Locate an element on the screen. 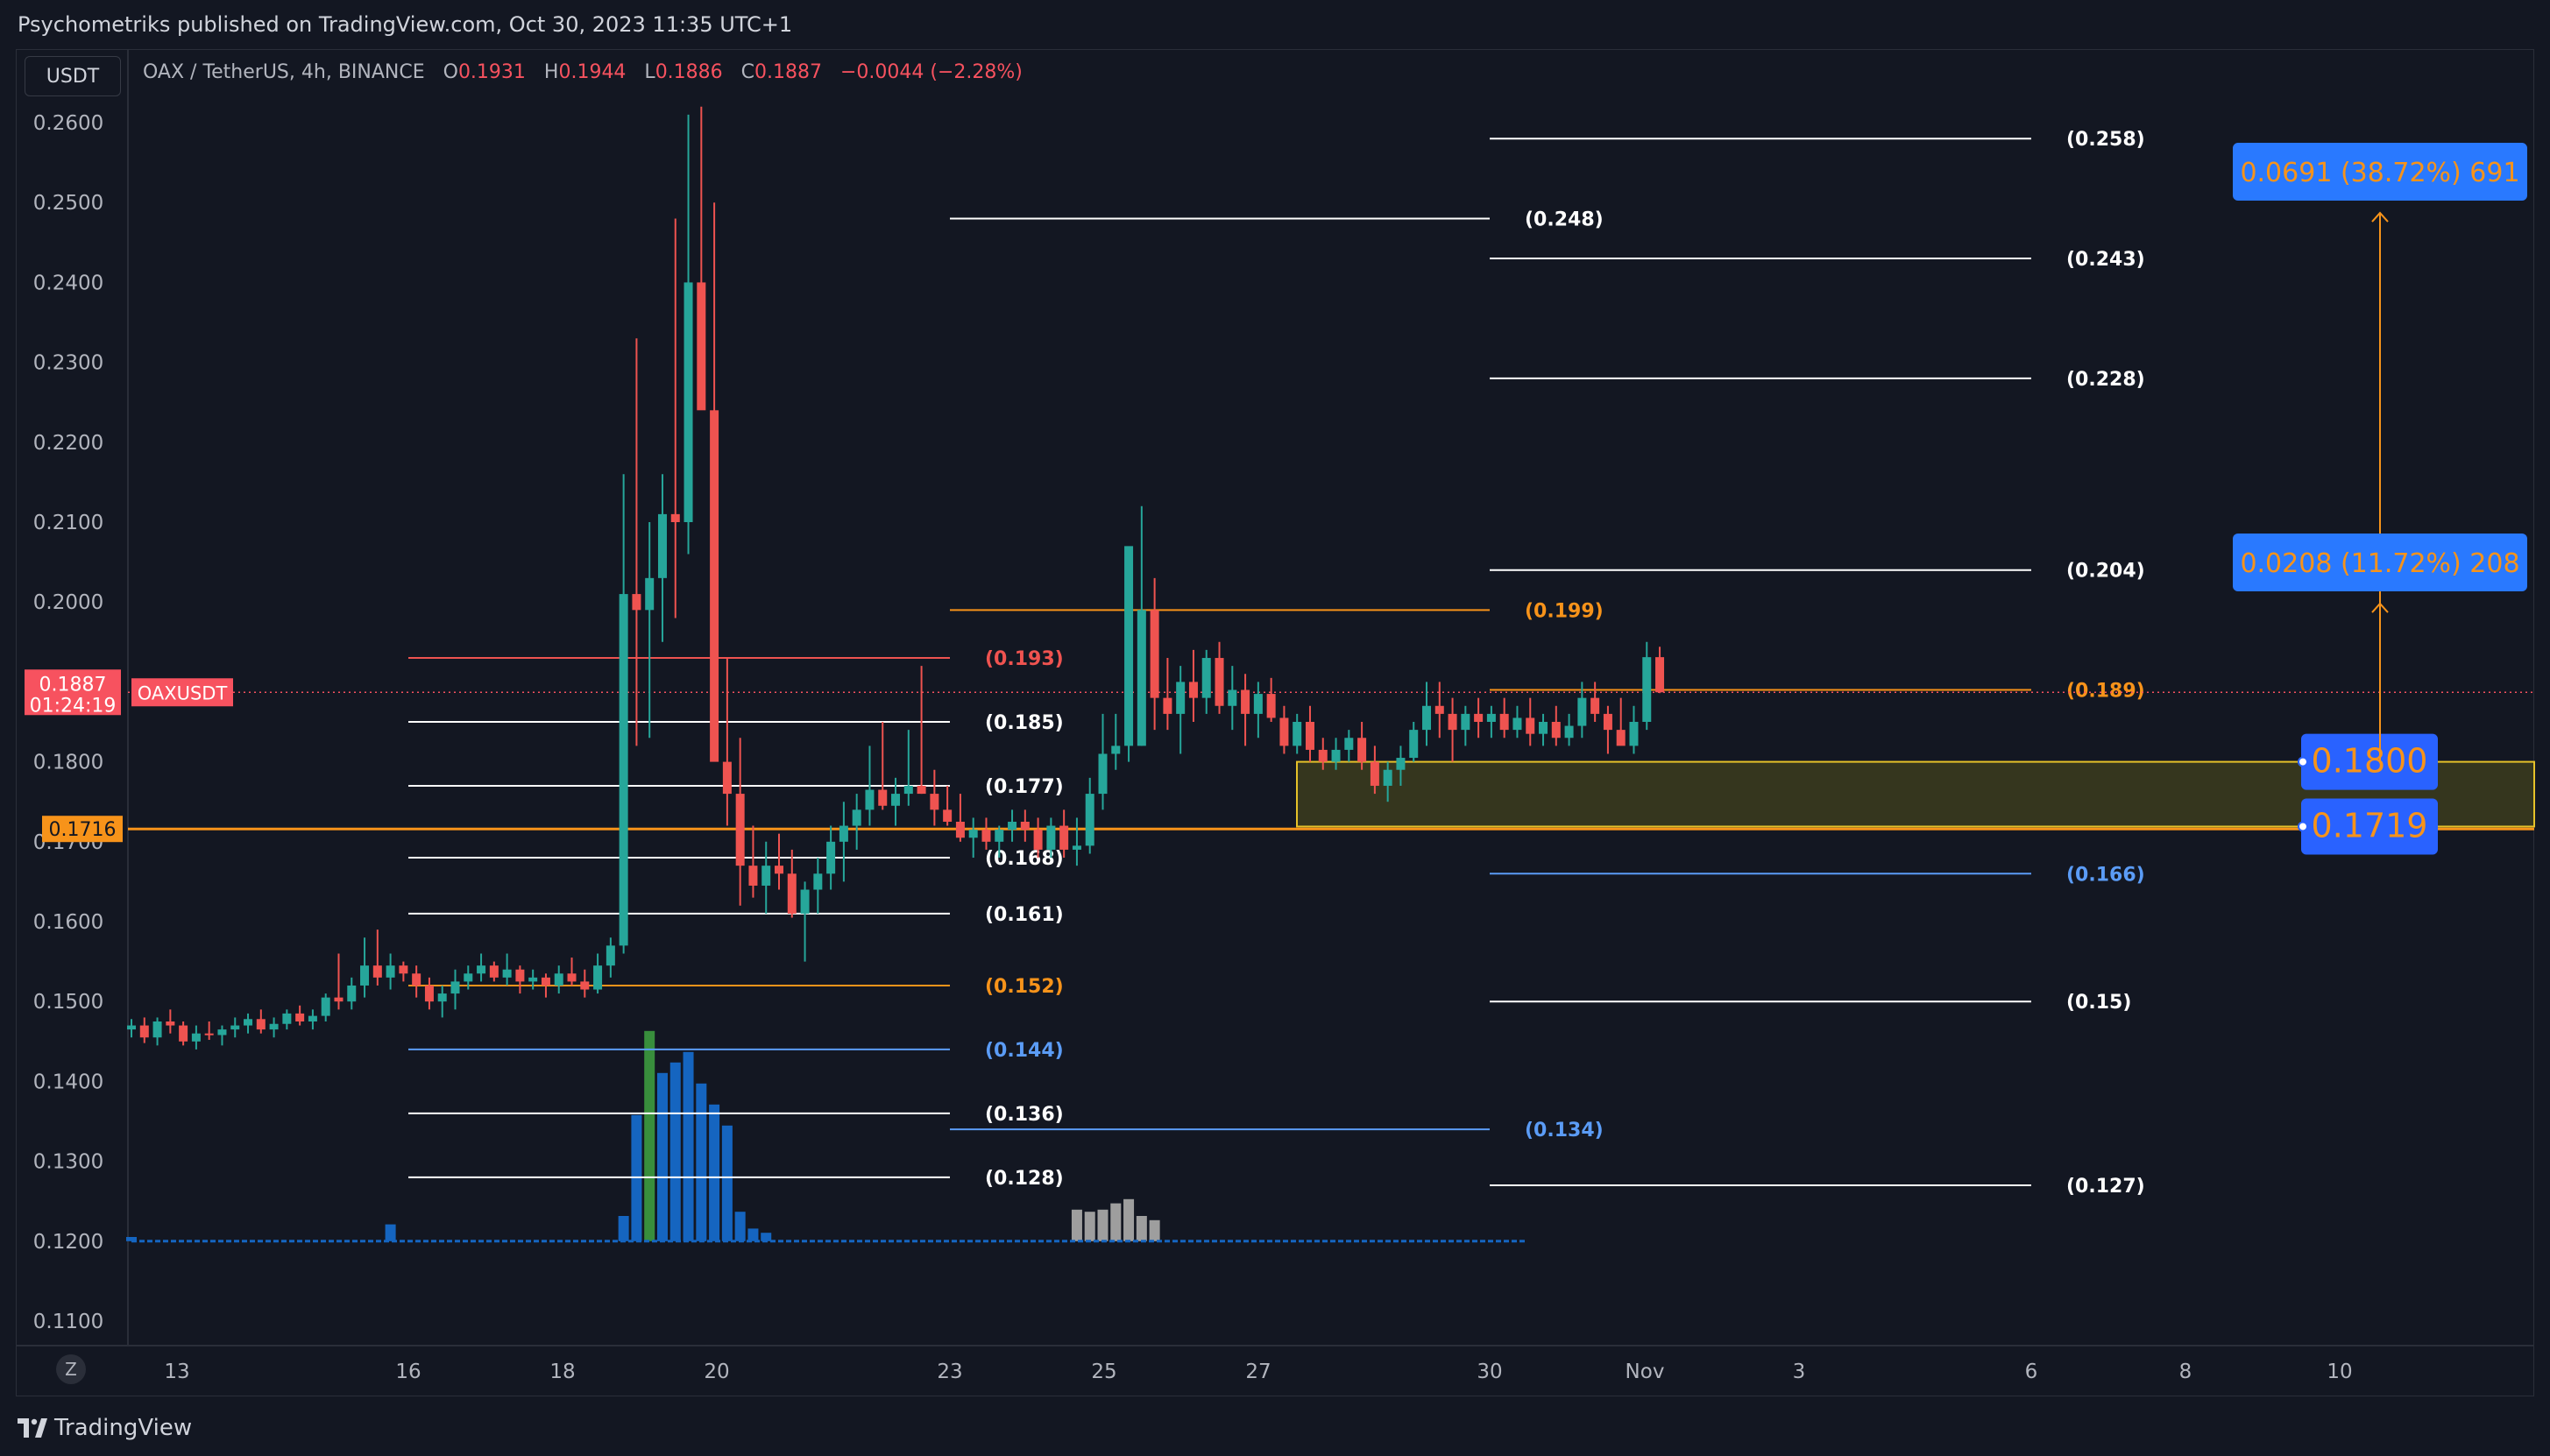 The image size is (2550, 1456). x-tick-label: 3 is located at coordinates (1799, 1372).